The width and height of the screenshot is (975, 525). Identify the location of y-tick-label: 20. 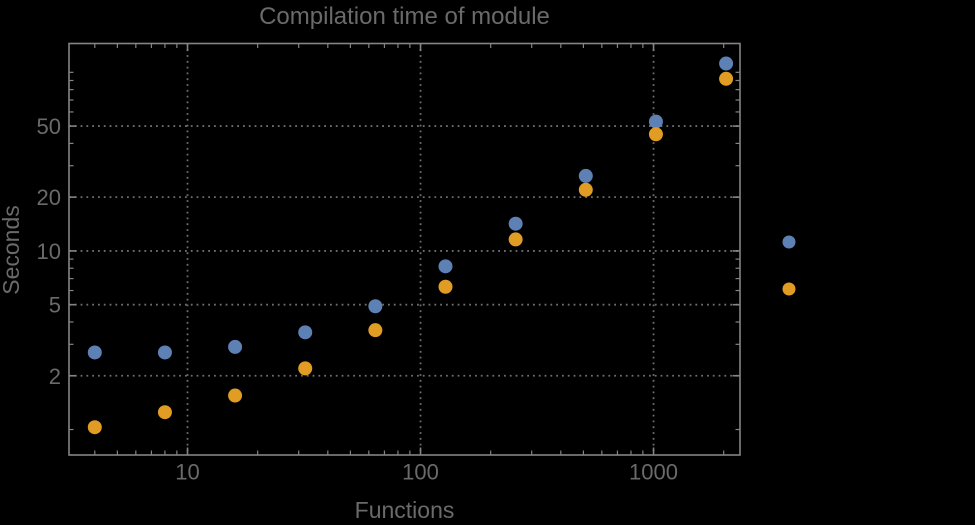
(49, 197).